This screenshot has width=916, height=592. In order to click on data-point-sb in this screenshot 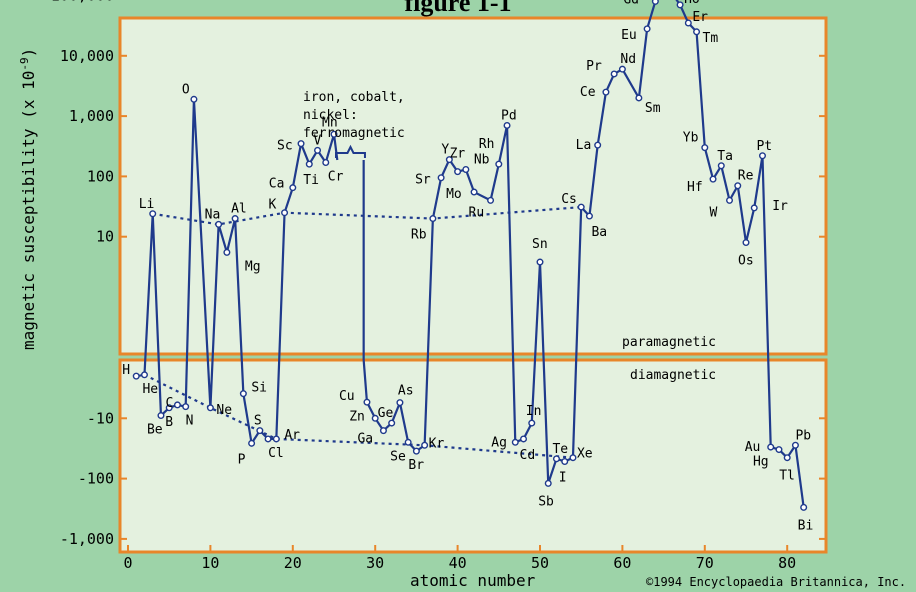, I will do `click(548, 483)`.